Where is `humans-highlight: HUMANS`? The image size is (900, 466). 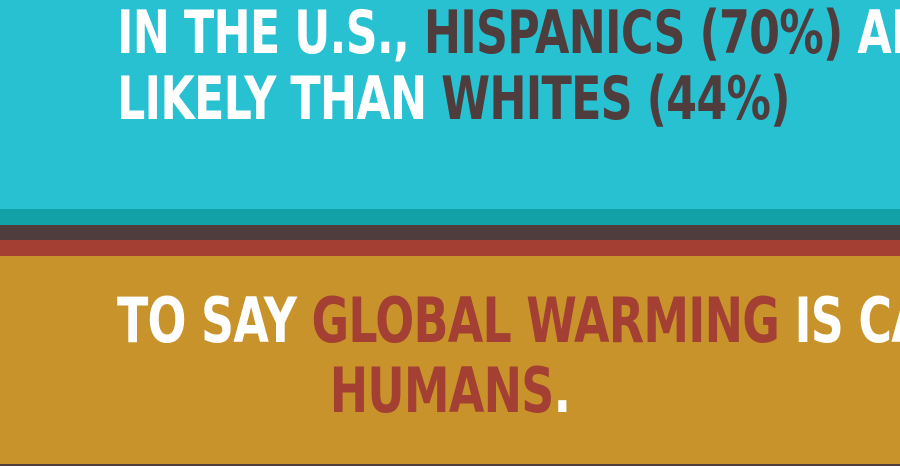
humans-highlight: HUMANS is located at coordinates (442, 390).